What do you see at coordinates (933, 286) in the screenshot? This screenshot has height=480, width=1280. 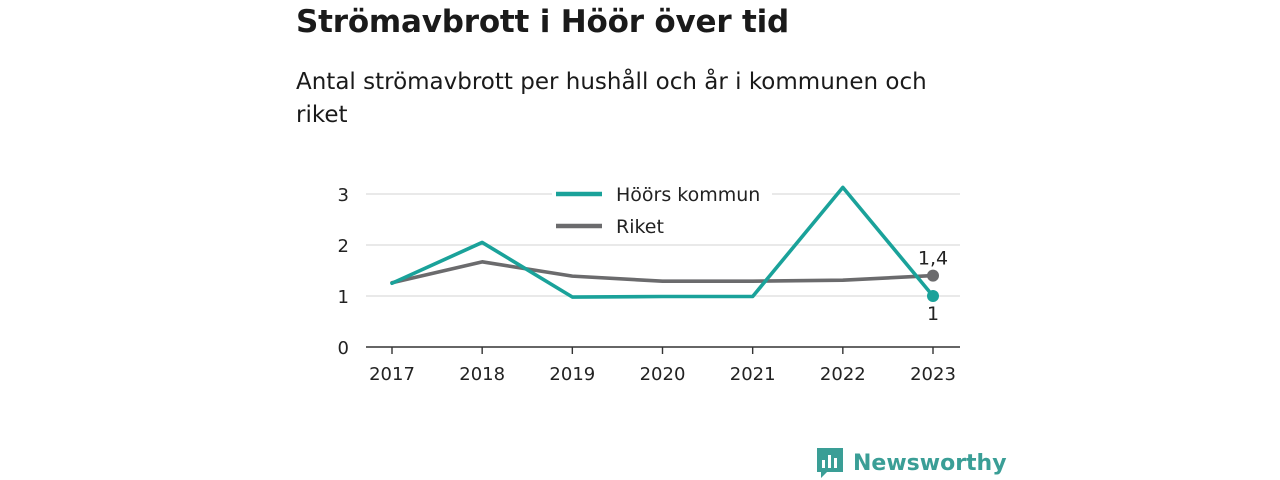 I see `end-labels: 1,41` at bounding box center [933, 286].